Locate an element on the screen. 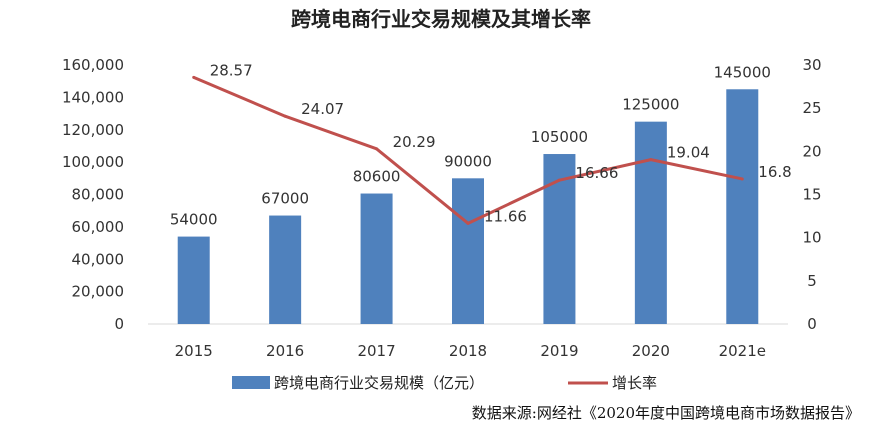 Image resolution: width=882 pixels, height=443 pixels. line-value-label: 16.66 is located at coordinates (596, 173).